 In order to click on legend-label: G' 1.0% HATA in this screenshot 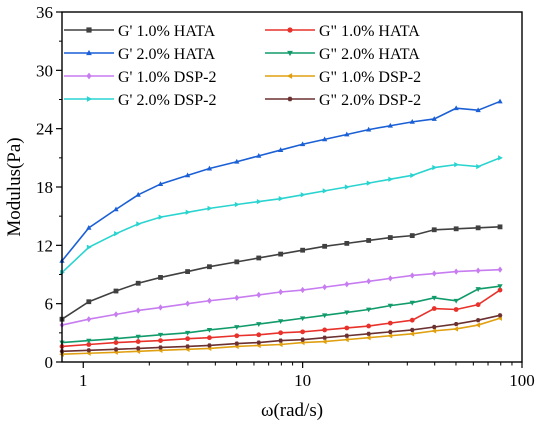, I will do `click(167, 31)`.